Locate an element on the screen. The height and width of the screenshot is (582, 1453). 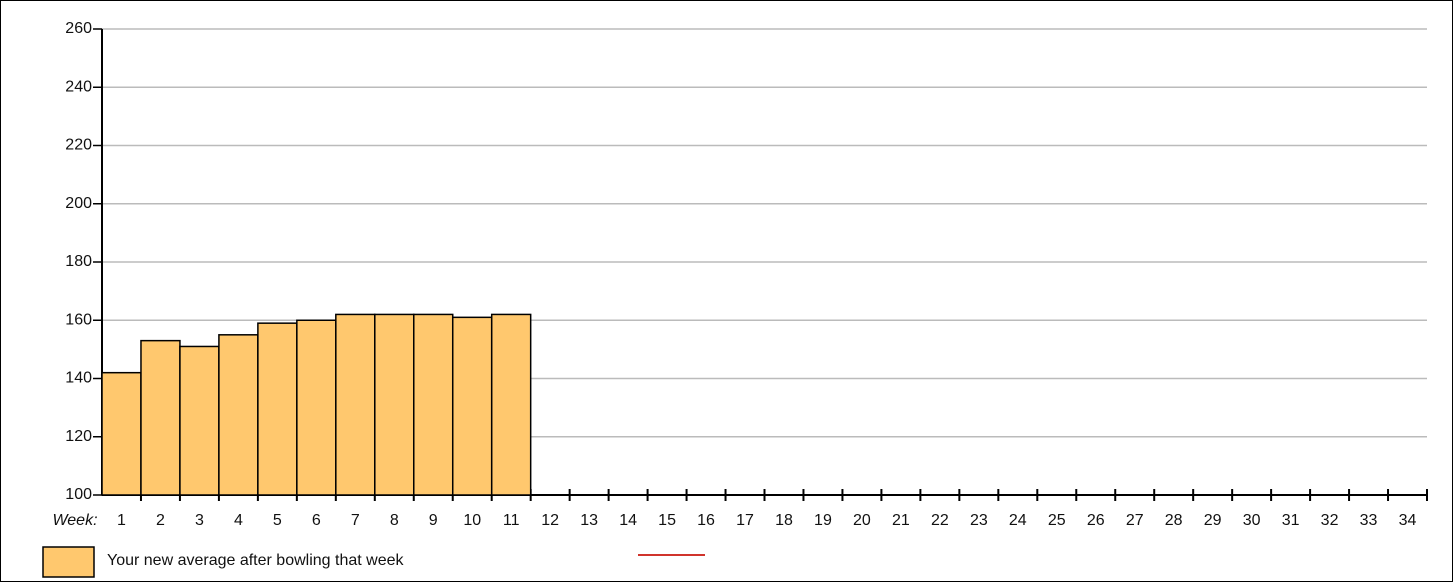
legend-label: Your new average after bowling that week is located at coordinates (255, 560).